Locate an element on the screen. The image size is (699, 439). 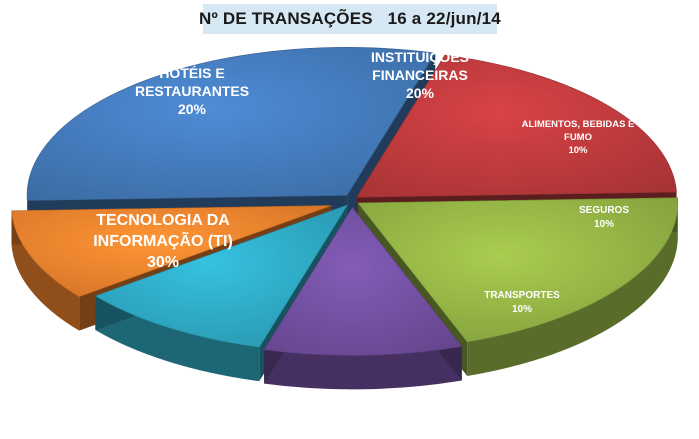
slice-label: HOTÉIS E RESTAURANTES 20% is located at coordinates (192, 91).